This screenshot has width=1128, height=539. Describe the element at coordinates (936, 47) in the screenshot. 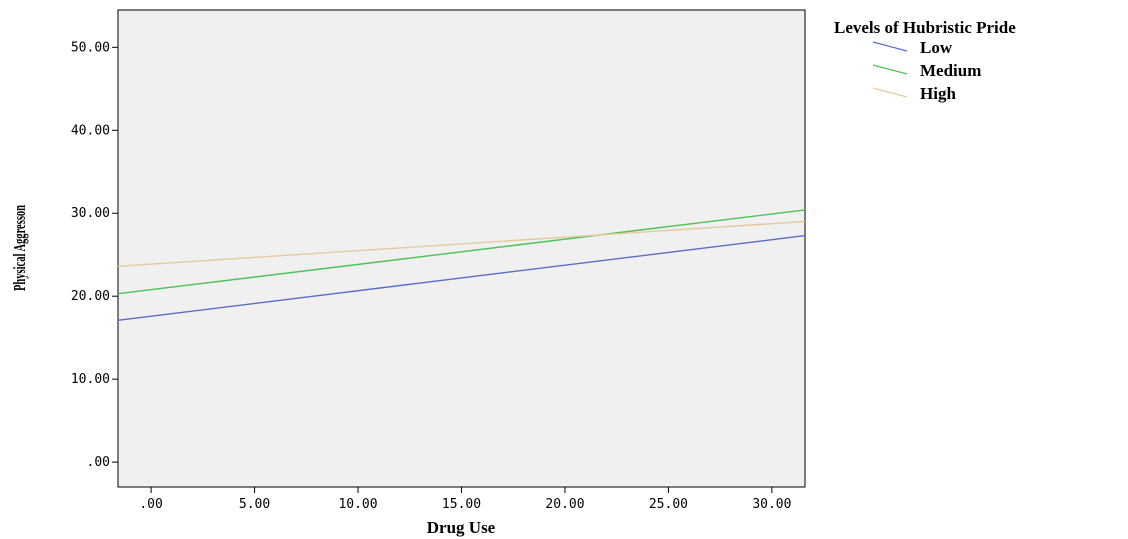

I see `legend-label-low: Low` at that location.